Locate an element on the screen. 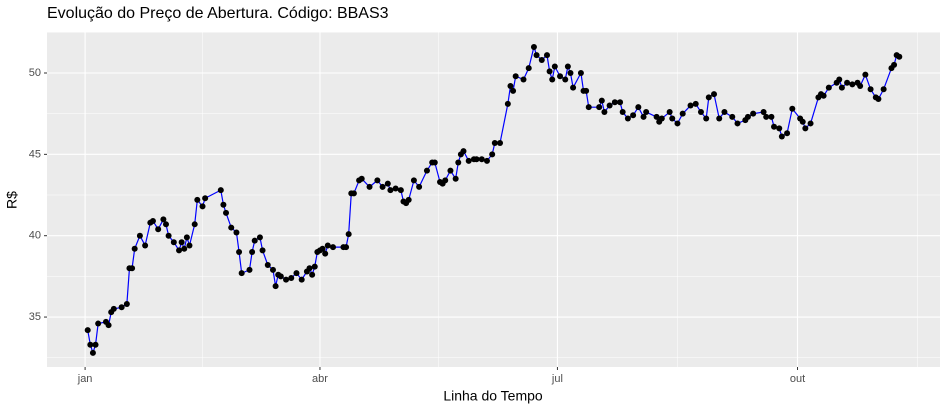 Image resolution: width=948 pixels, height=412 pixels. x-tick-label: out is located at coordinates (797, 379).